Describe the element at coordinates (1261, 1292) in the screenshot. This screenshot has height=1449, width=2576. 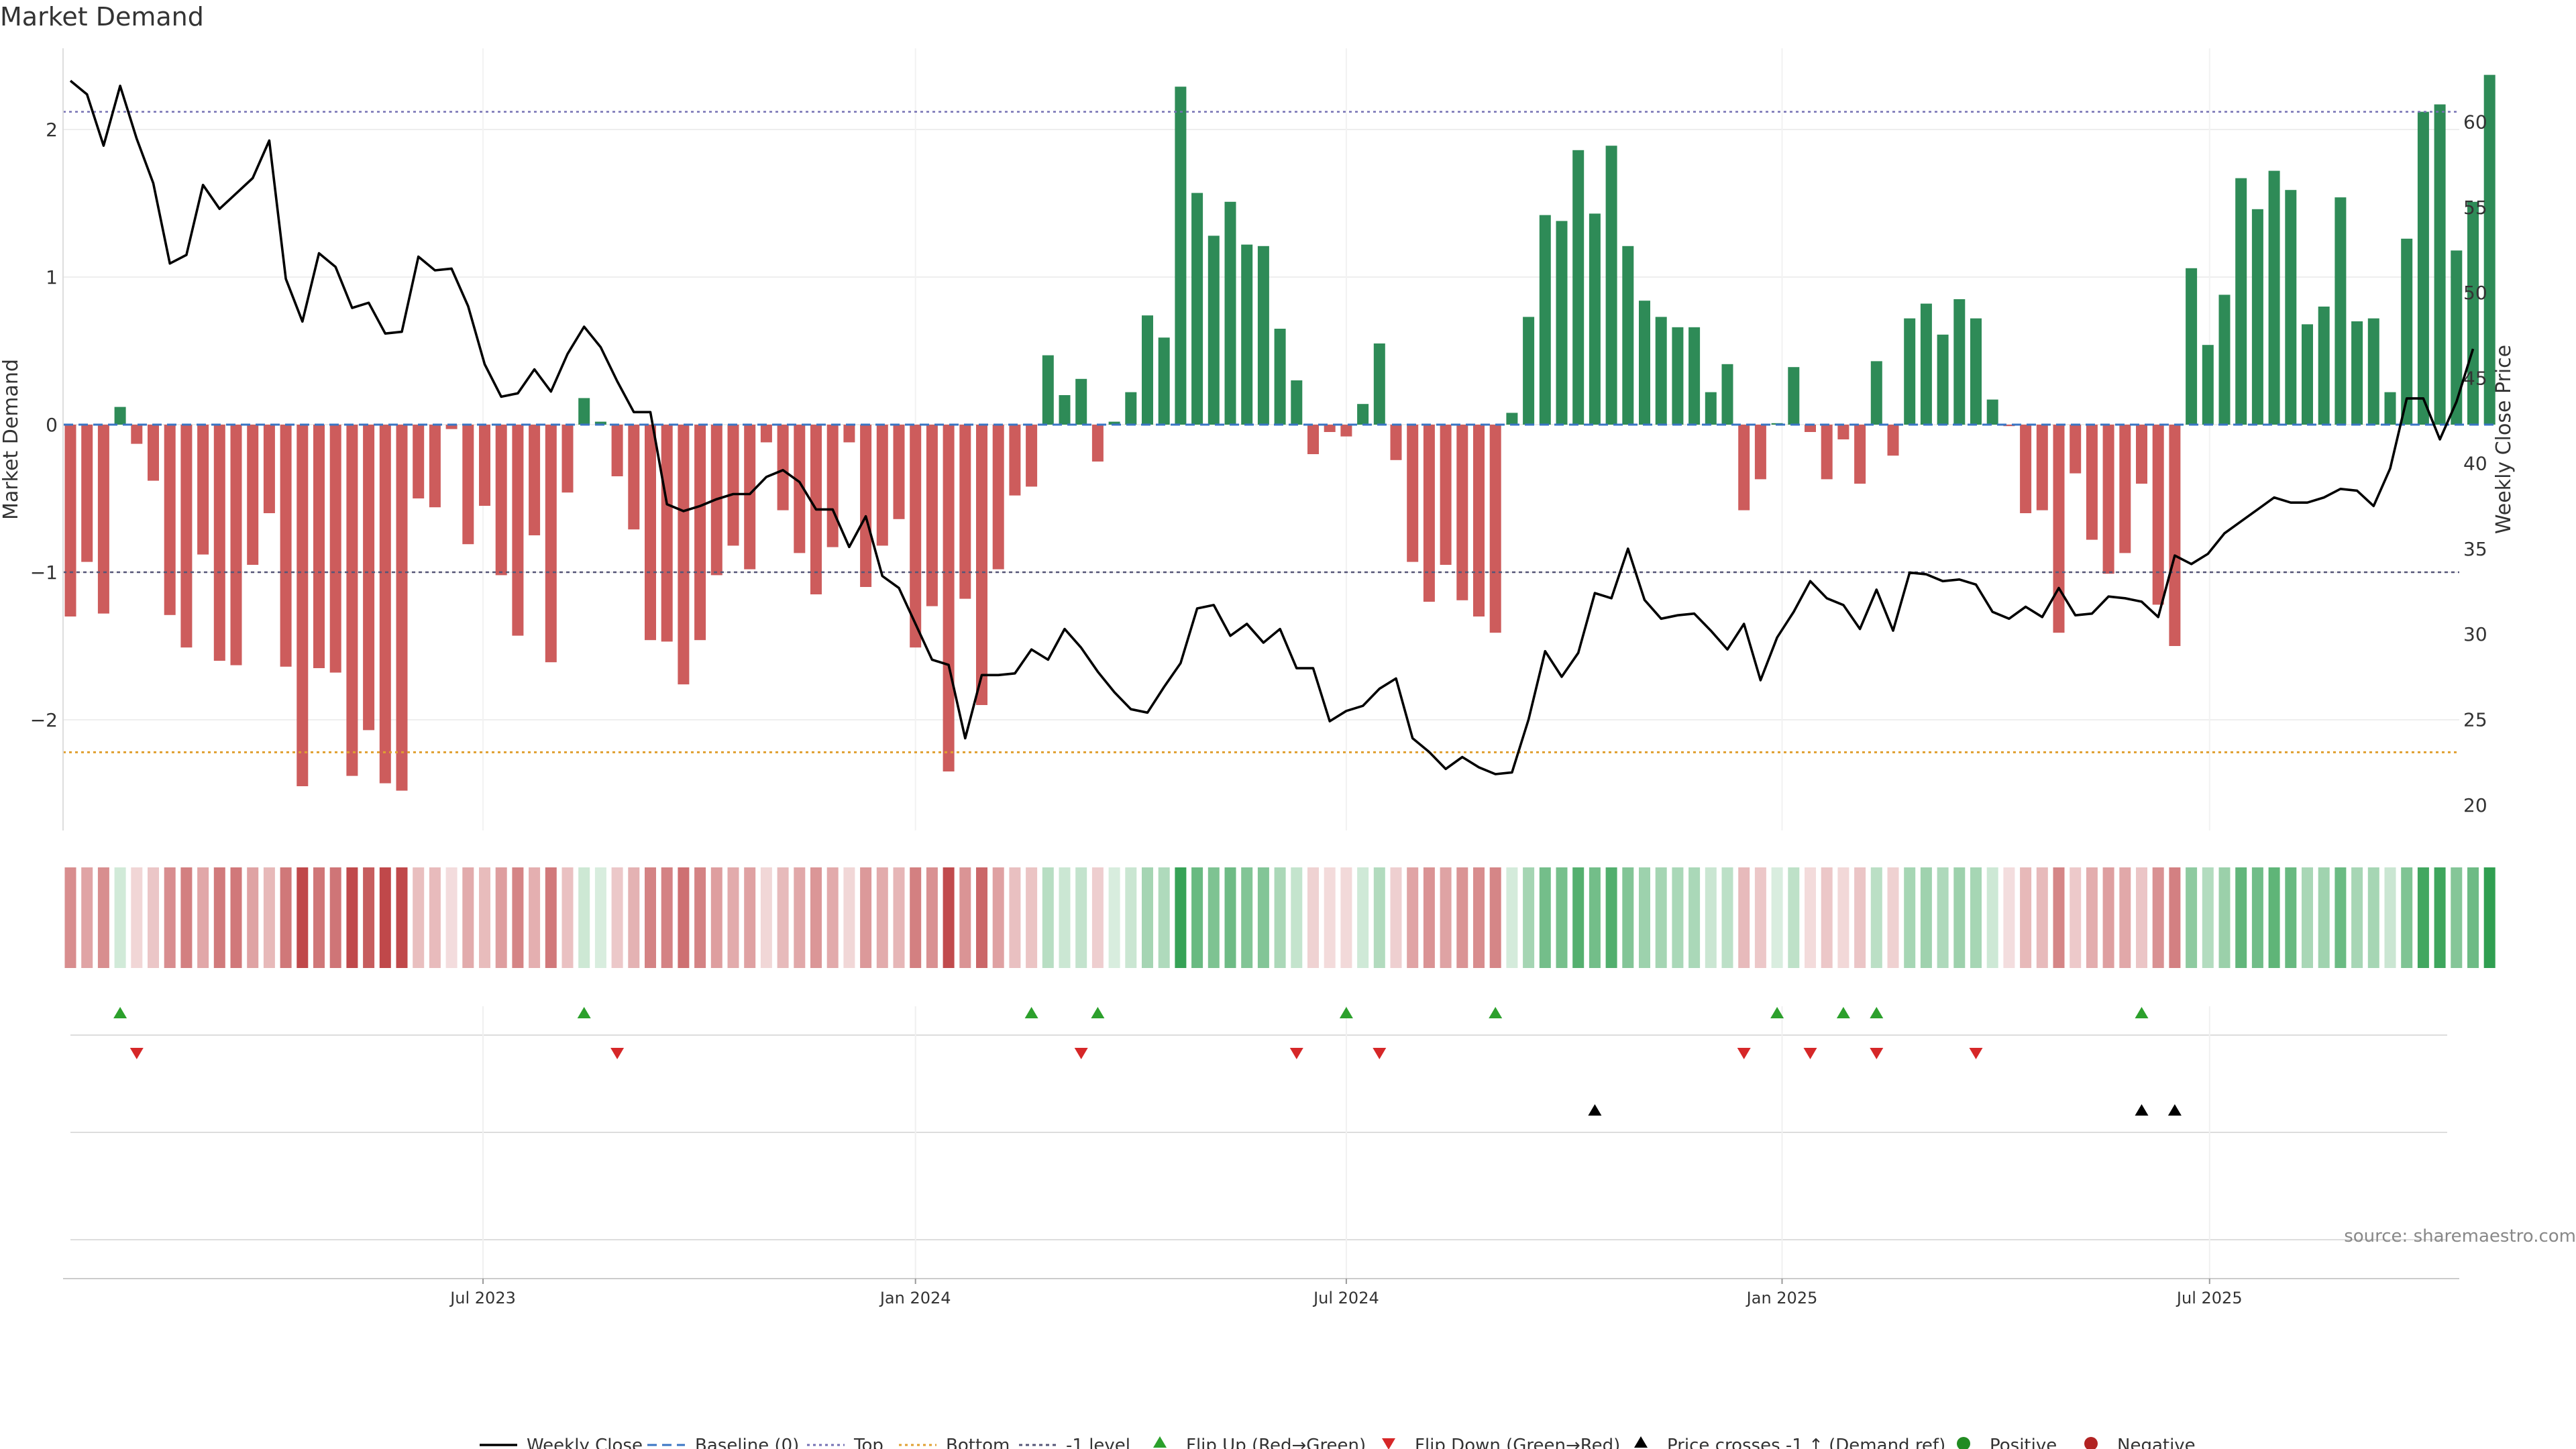
I see `x-axis: Jul 2023 Jan 2024 Jul 2024 Jan 2025 Jul 2025` at that location.